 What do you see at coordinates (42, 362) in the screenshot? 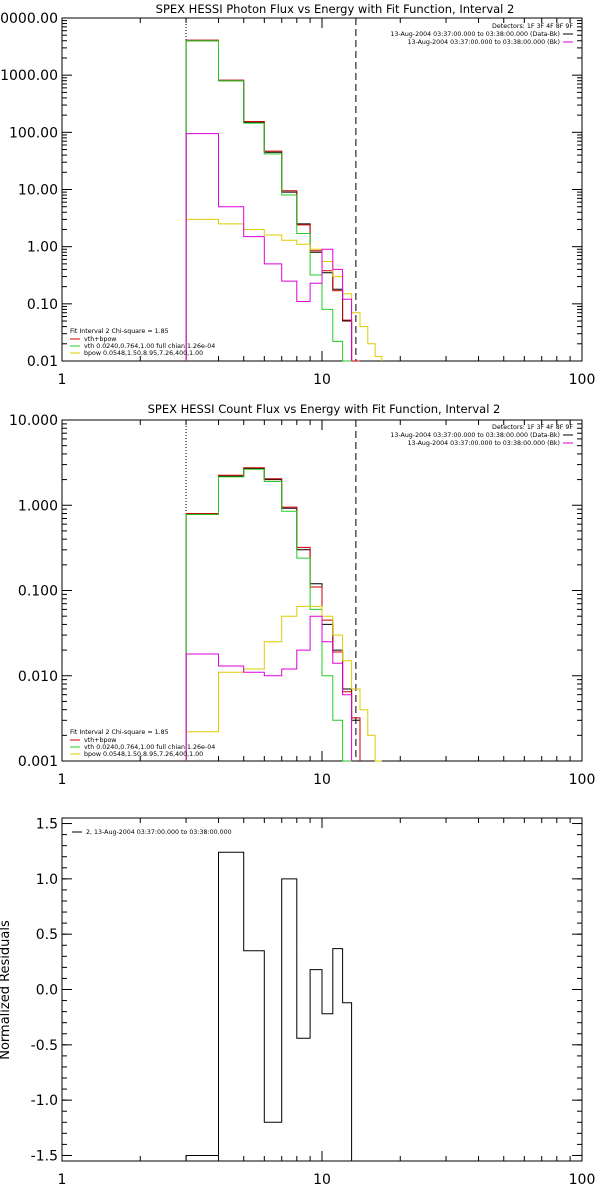
I see `y-tick-label: 0.01` at bounding box center [42, 362].